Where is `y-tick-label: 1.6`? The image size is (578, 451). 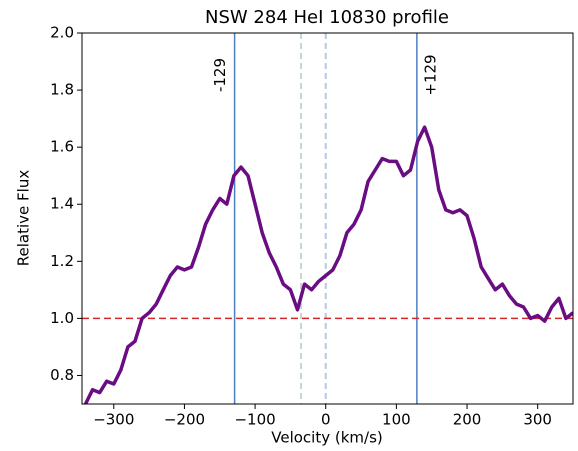 y-tick-label: 1.6 is located at coordinates (62, 147).